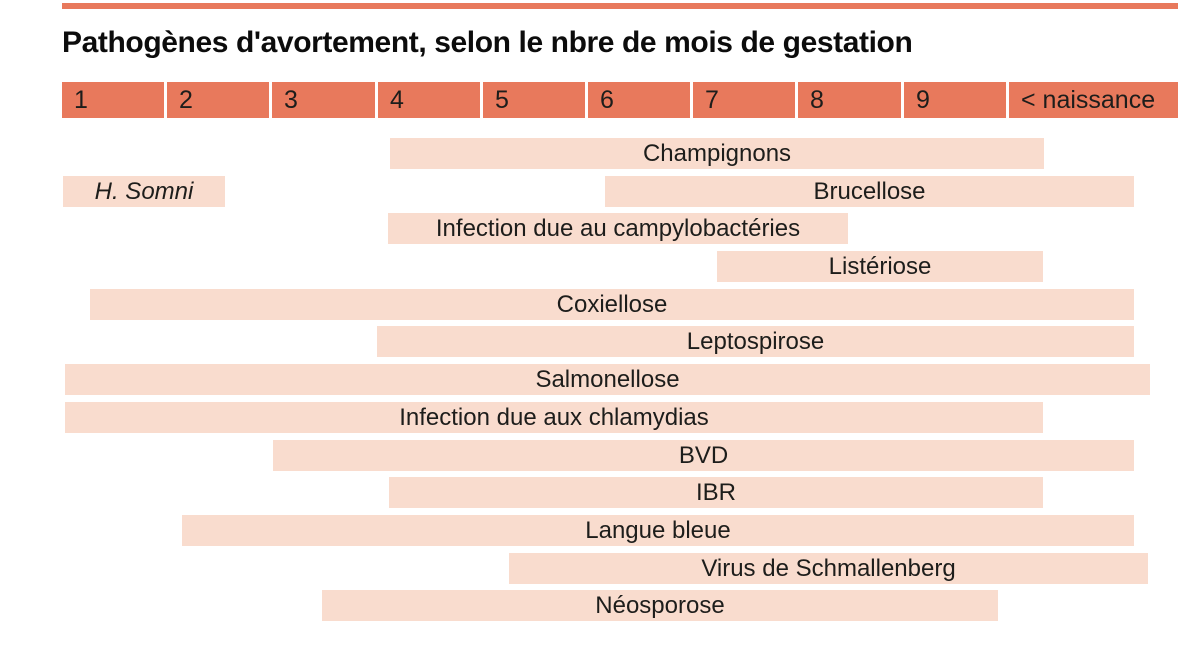 The image size is (1199, 653). Describe the element at coordinates (712, 99) in the screenshot. I see `month-cell-label: 7` at that location.